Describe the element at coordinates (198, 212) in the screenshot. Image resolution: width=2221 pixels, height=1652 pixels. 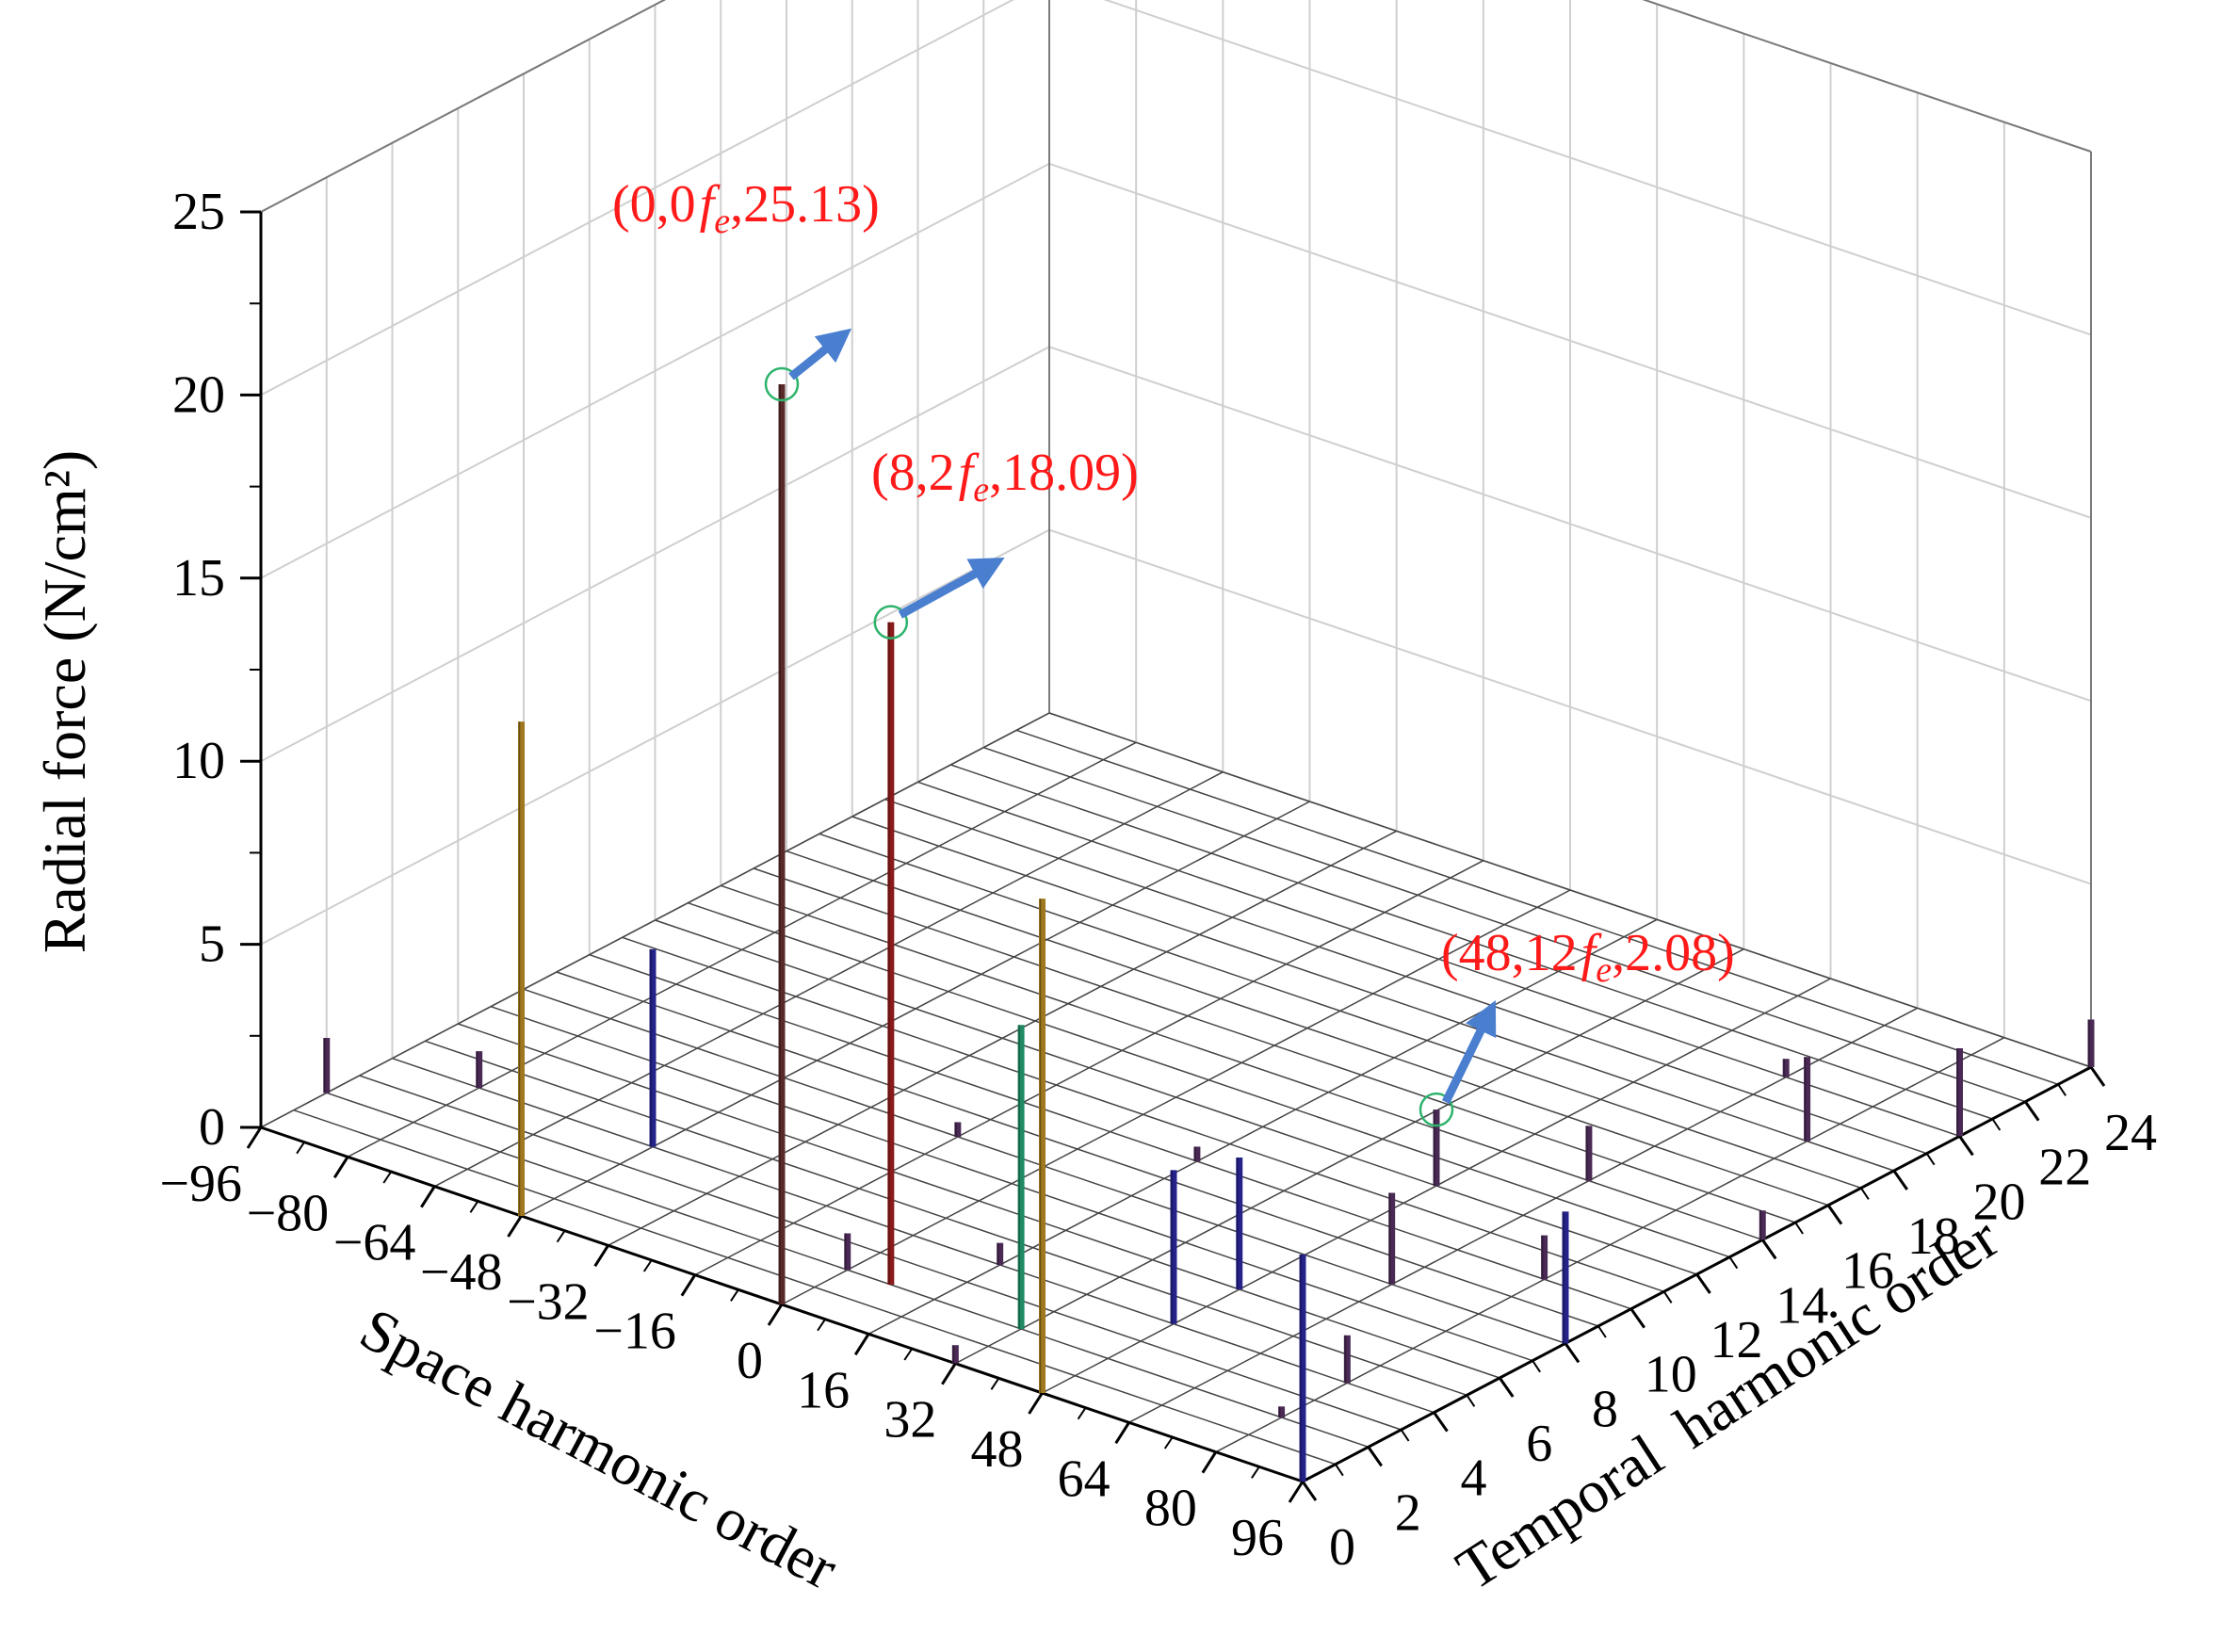
I see `z-tick-label: 25` at that location.